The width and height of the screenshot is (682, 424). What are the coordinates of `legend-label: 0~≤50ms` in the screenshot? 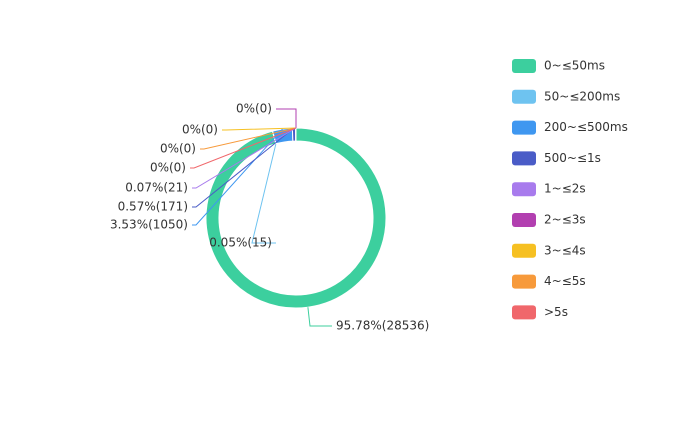 It's located at (574, 66).